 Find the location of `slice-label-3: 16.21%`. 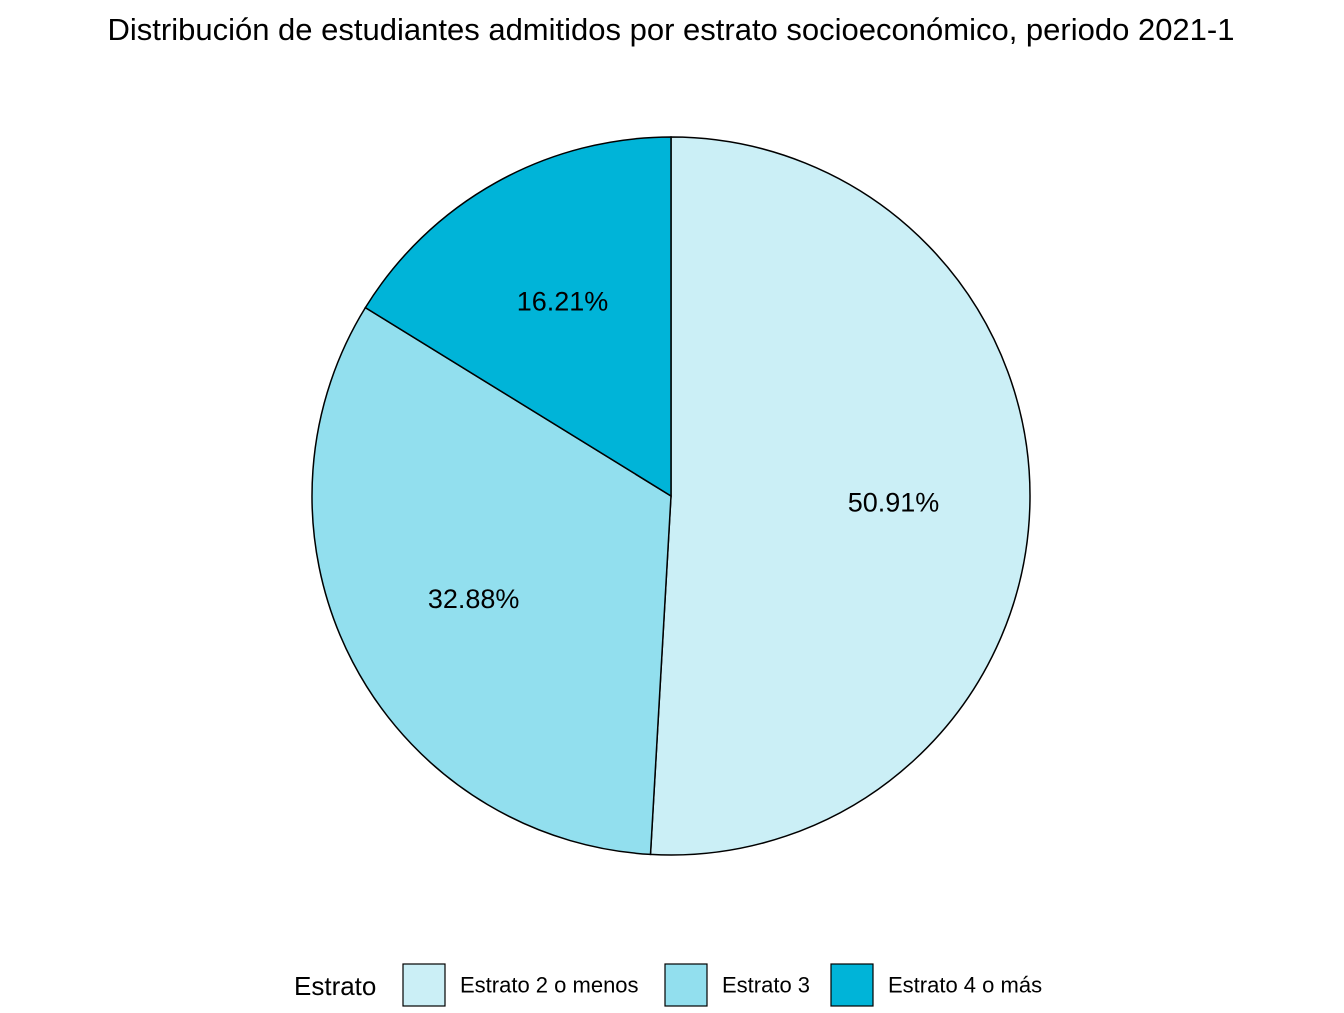

slice-label-3: 16.21% is located at coordinates (563, 302).